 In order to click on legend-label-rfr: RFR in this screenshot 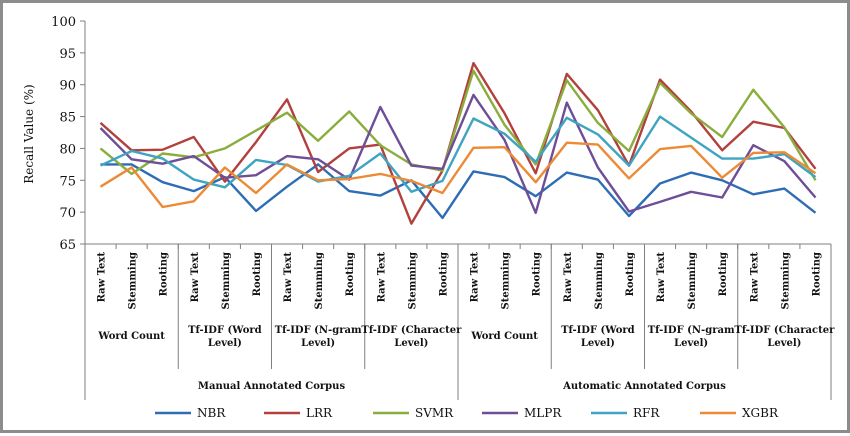, I will do `click(646, 413)`.